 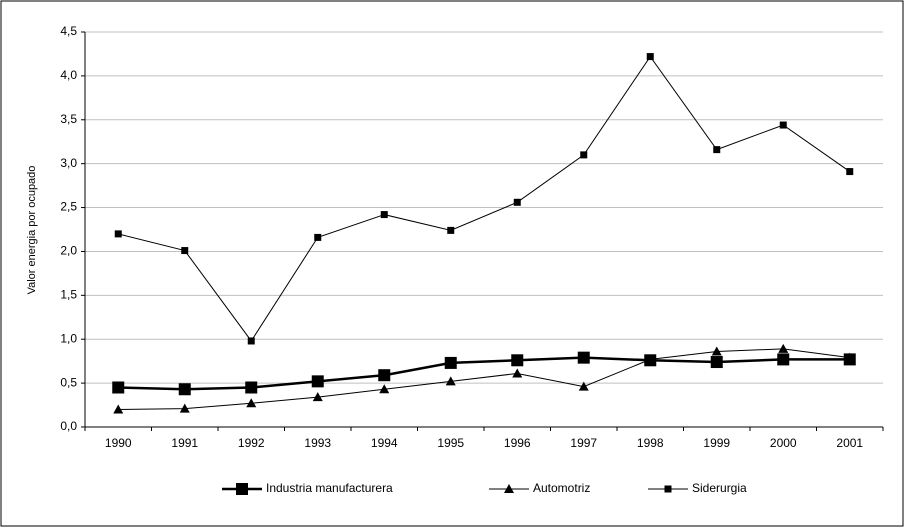 What do you see at coordinates (384, 443) in the screenshot?
I see `x-tick-label: 1994` at bounding box center [384, 443].